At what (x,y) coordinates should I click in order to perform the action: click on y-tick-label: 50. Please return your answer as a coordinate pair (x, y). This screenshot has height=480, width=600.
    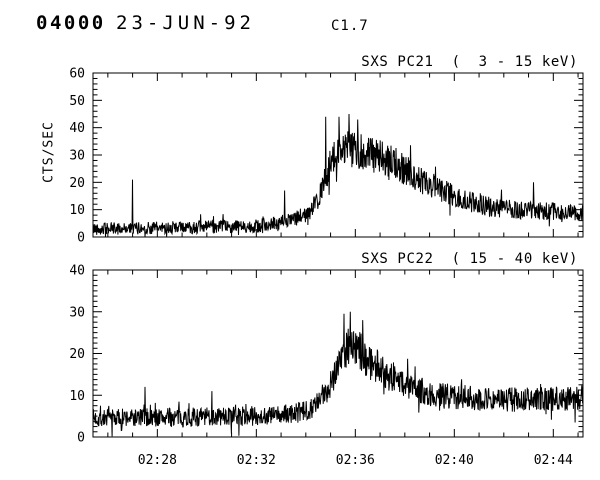
    Looking at the image, I should click on (77, 101).